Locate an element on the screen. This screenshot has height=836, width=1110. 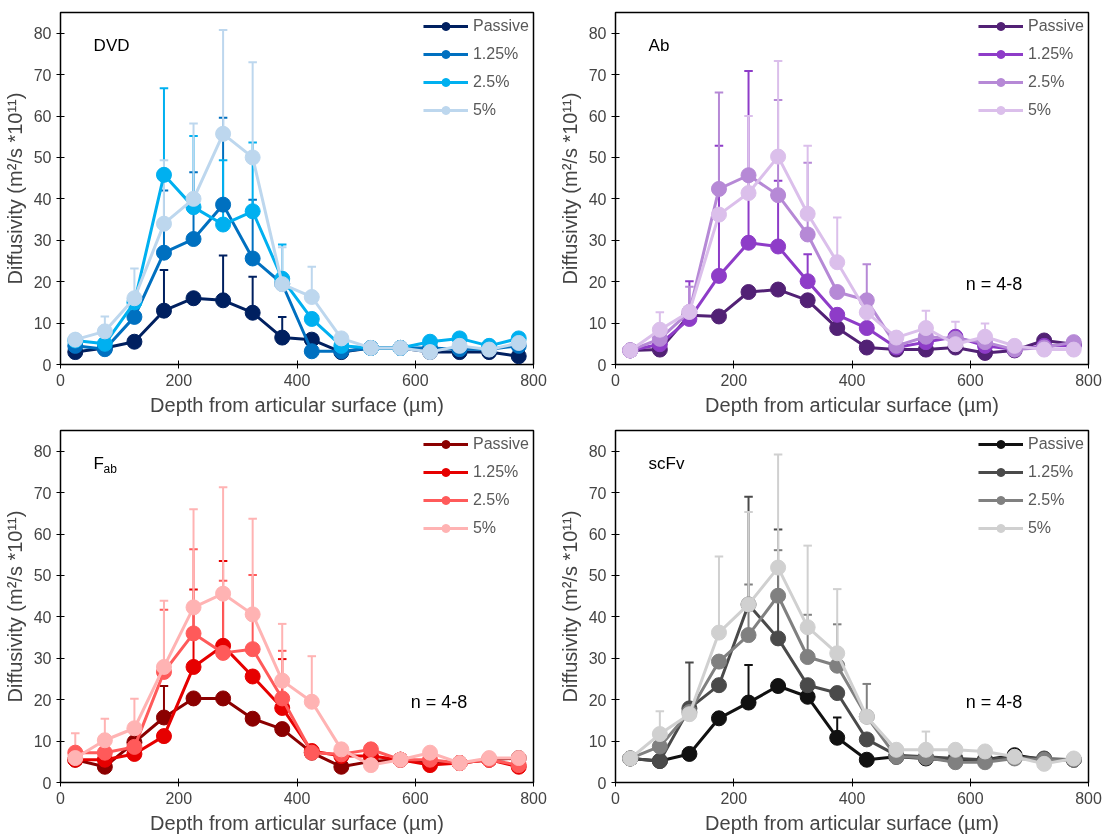
text: DVD is located at coordinates (111, 45).